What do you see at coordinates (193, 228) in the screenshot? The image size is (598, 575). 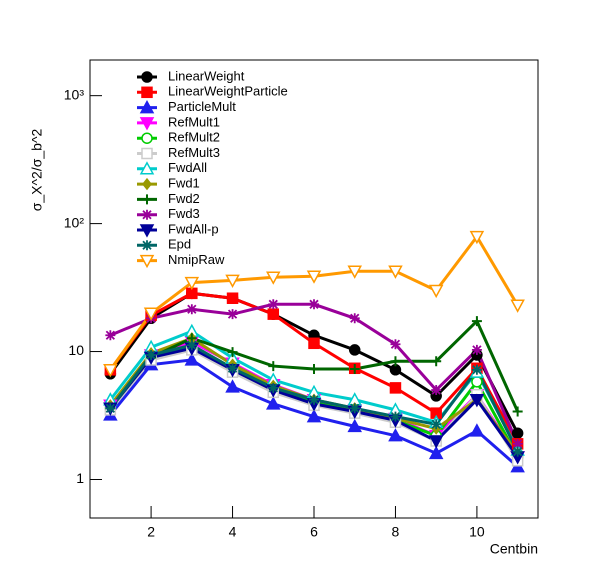 I see `legend-text: FwdAll-p` at bounding box center [193, 228].